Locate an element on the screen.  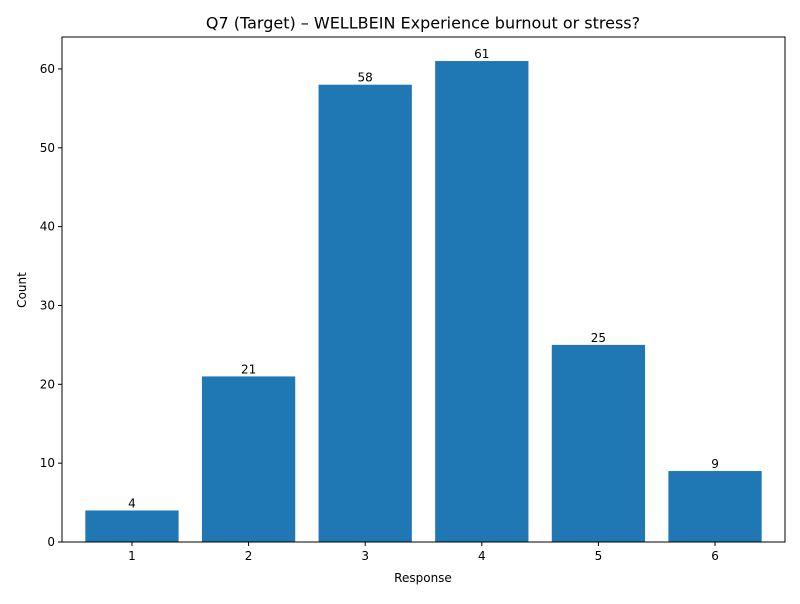
x-tick-label-4: 4 is located at coordinates (482, 556).